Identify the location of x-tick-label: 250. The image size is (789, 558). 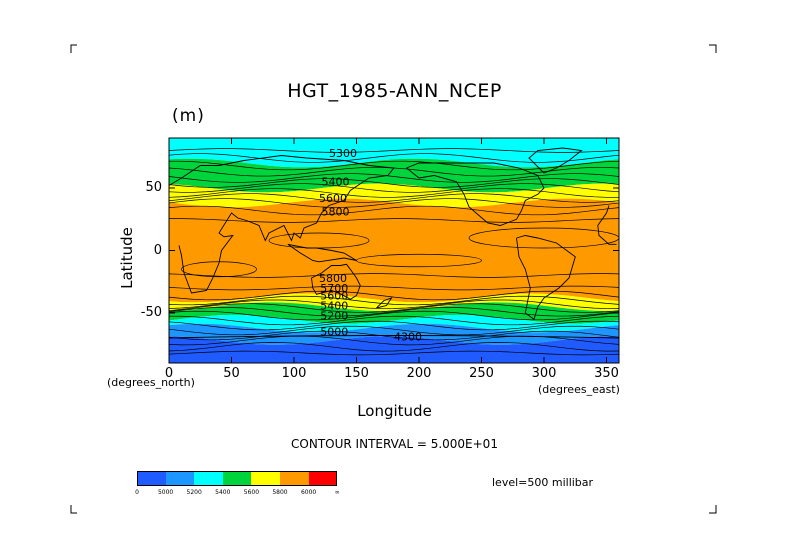
(481, 373).